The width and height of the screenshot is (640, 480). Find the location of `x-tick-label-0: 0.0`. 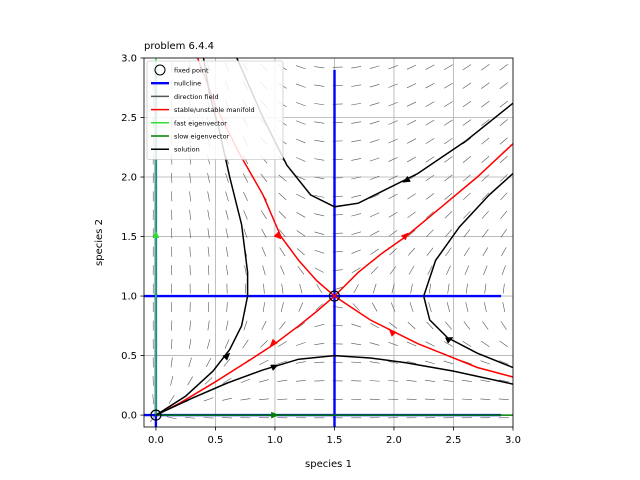

x-tick-label-0: 0.0 is located at coordinates (156, 440).